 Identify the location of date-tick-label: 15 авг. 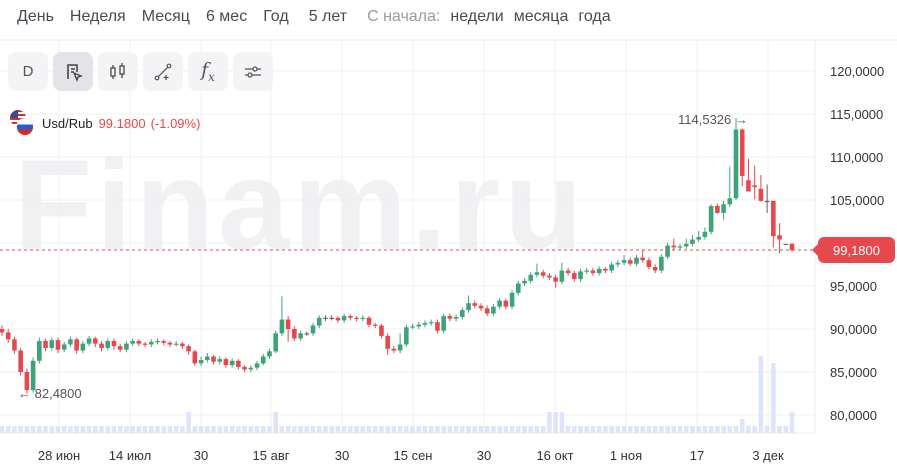
(271, 455).